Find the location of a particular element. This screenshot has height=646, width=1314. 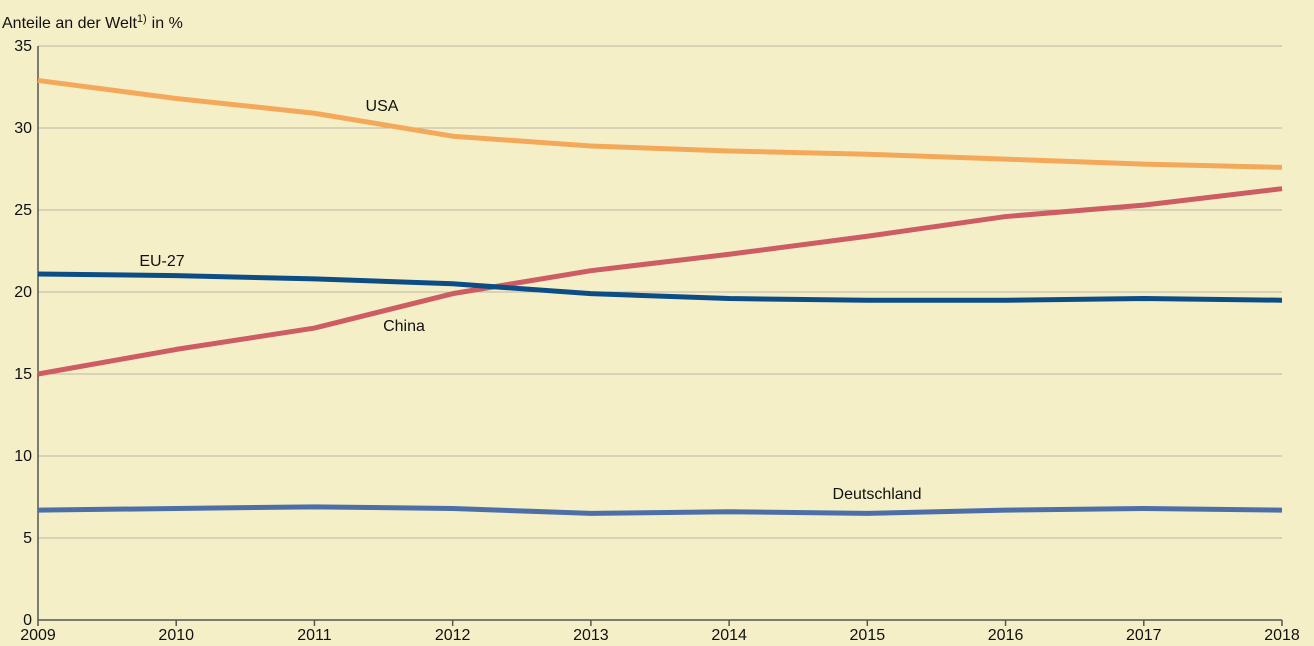

y-tick-label: 10 is located at coordinates (23, 456).